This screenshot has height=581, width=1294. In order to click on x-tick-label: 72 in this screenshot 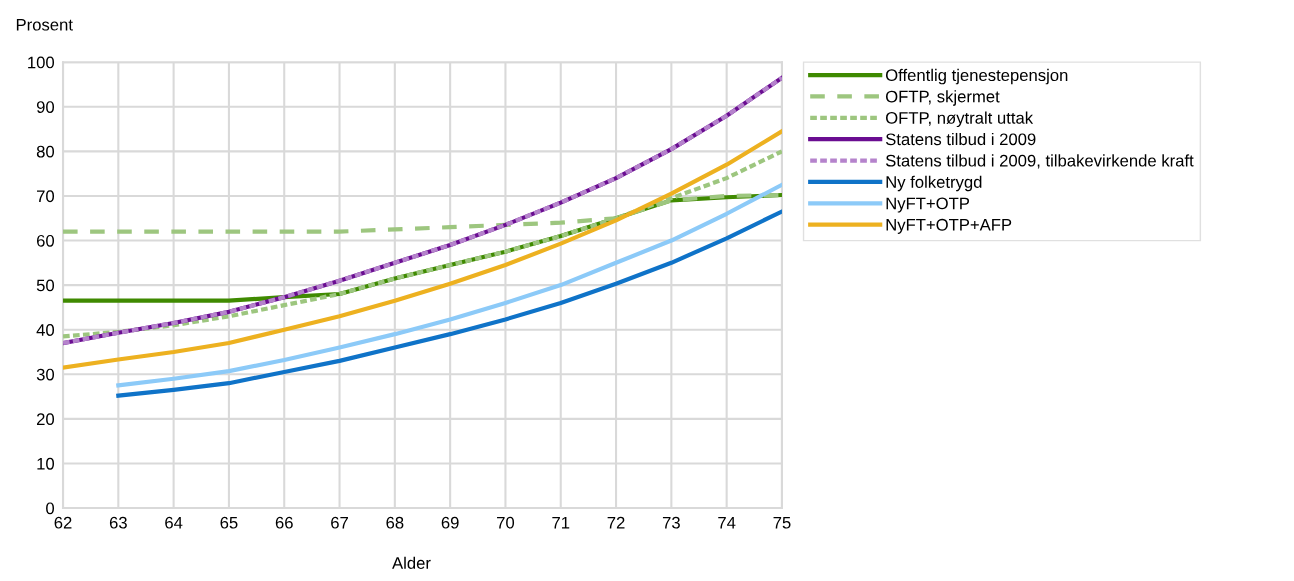, I will do `click(616, 522)`.